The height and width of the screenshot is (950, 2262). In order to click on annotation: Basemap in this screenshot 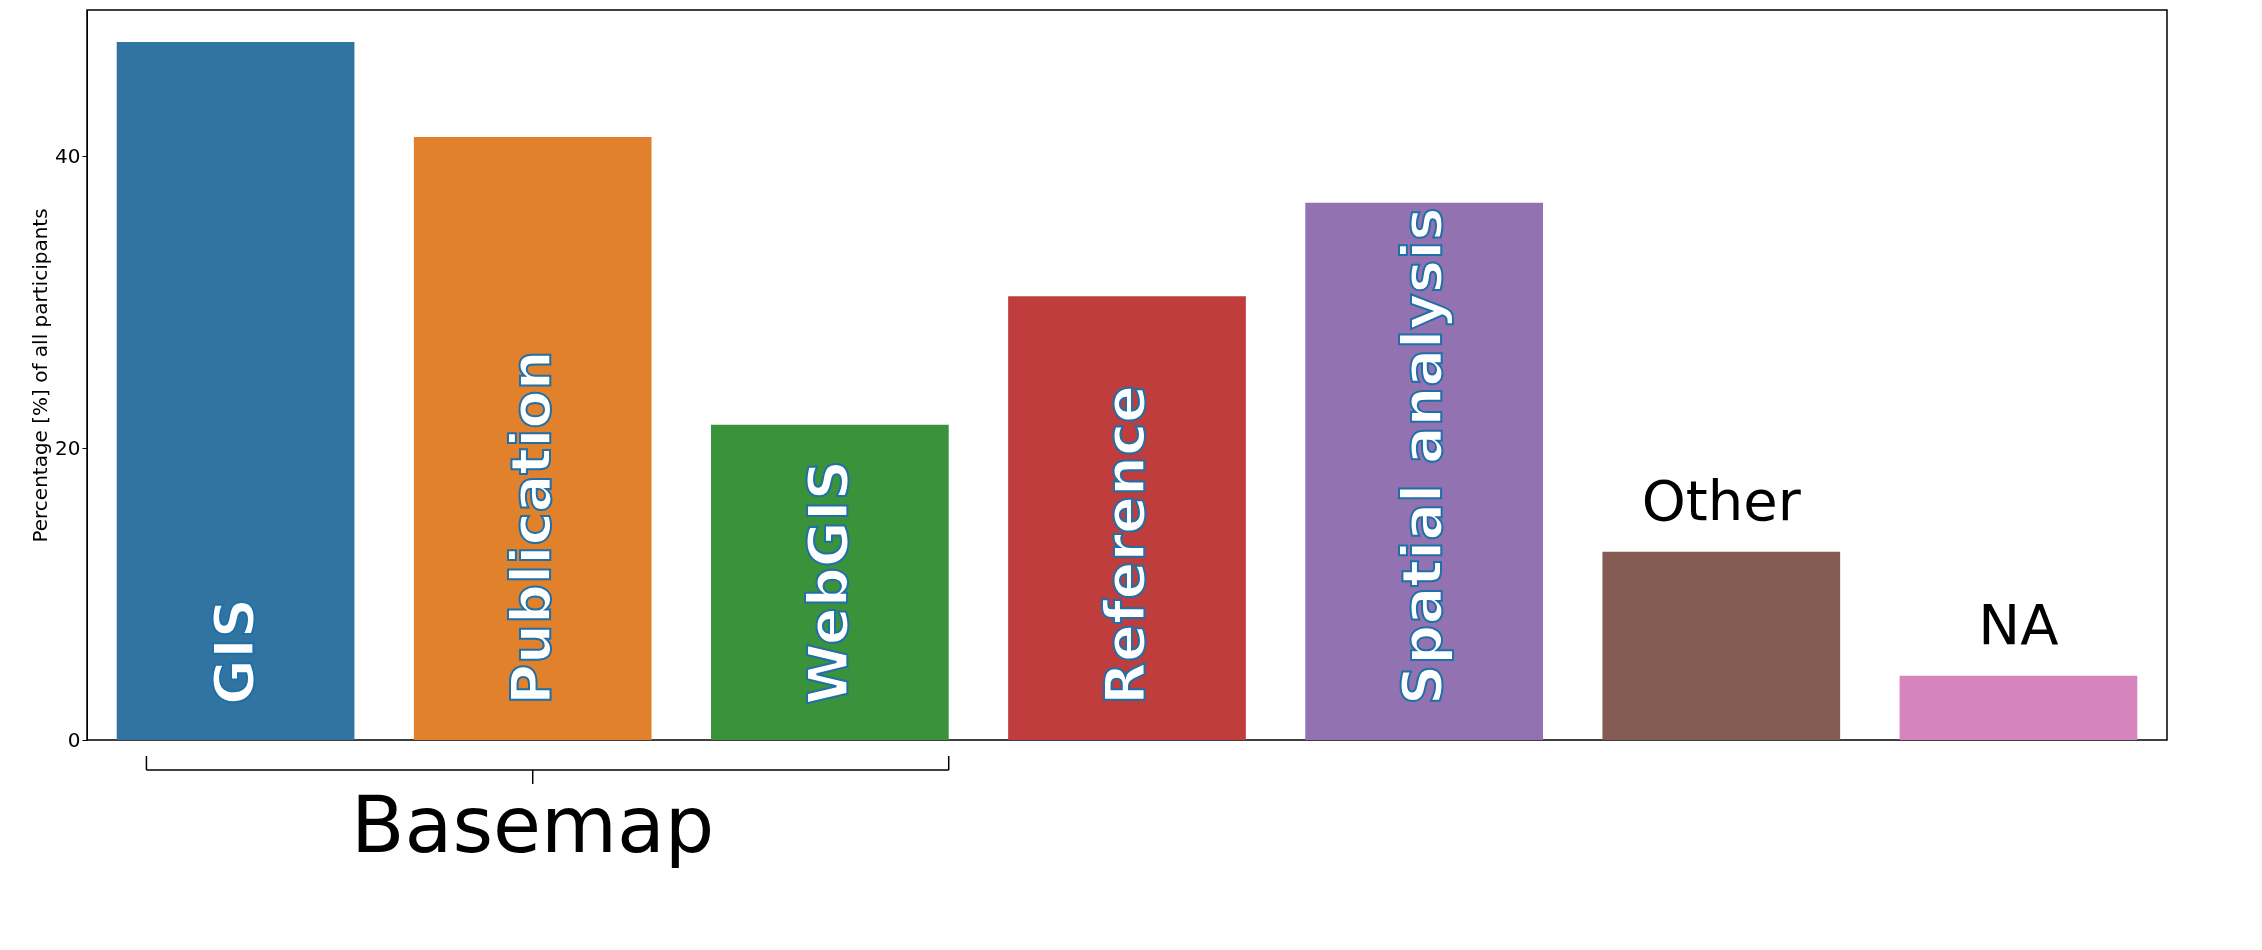, I will do `click(533, 825)`.